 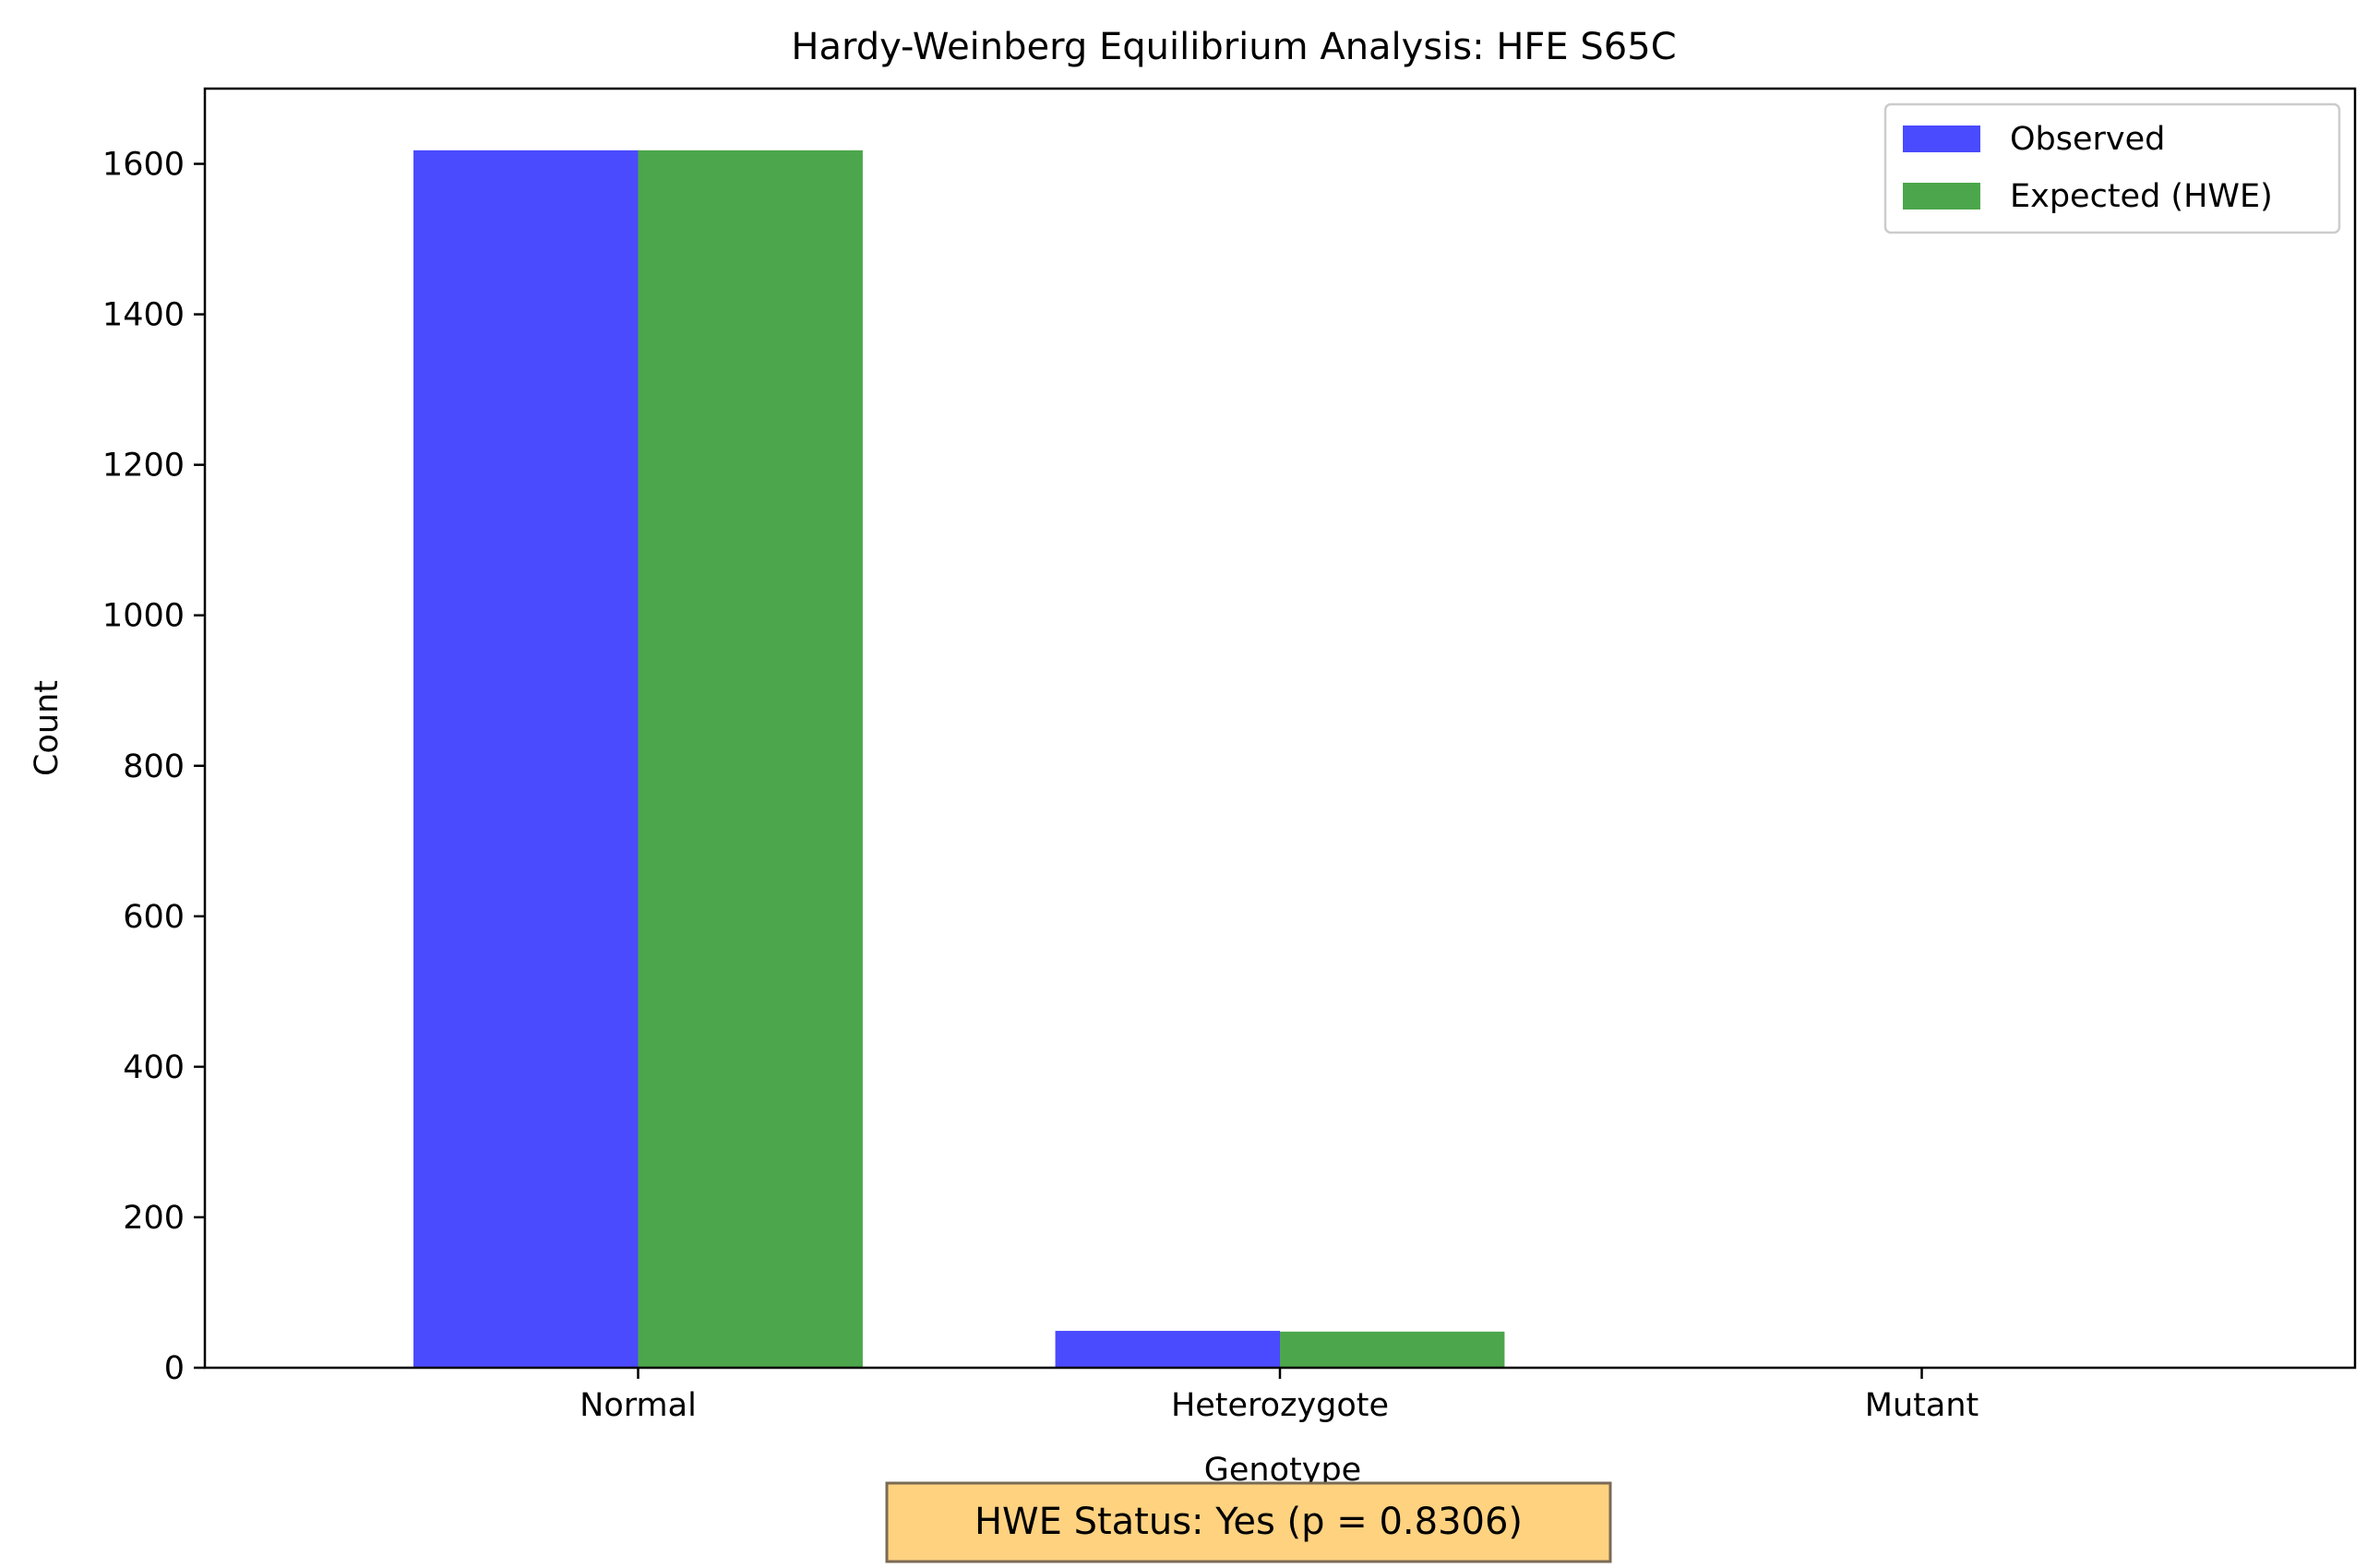 What do you see at coordinates (174, 1369) in the screenshot?
I see `y-tick-label: 0` at bounding box center [174, 1369].